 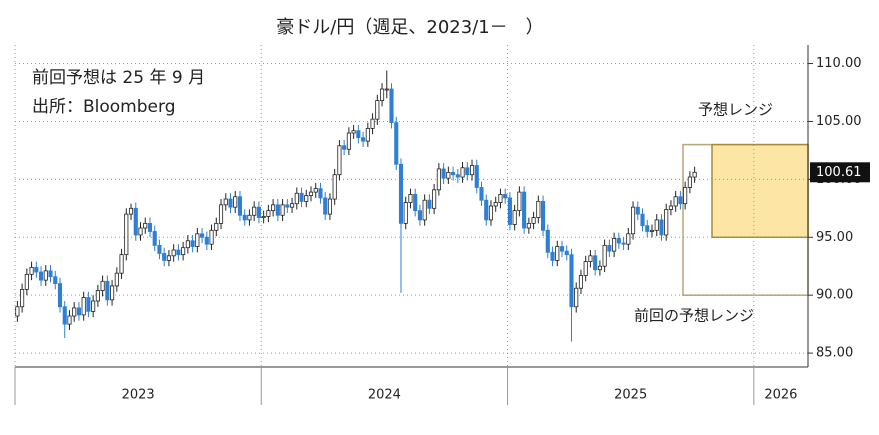 What do you see at coordinates (118, 78) in the screenshot?
I see `annotation: 前回予想は 25 年 9 月` at bounding box center [118, 78].